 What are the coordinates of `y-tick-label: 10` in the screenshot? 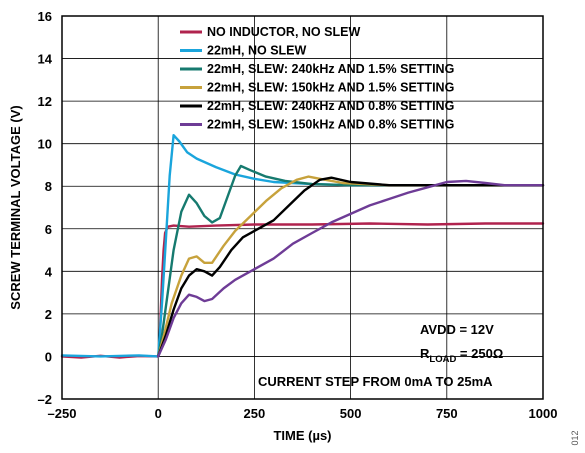 It's located at (45, 144).